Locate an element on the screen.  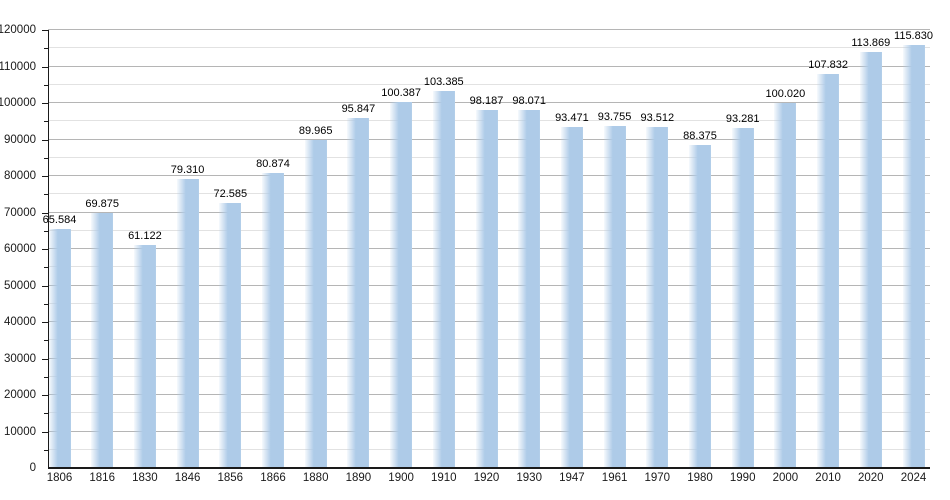
bar-value-label: 103.385 is located at coordinates (443, 81).